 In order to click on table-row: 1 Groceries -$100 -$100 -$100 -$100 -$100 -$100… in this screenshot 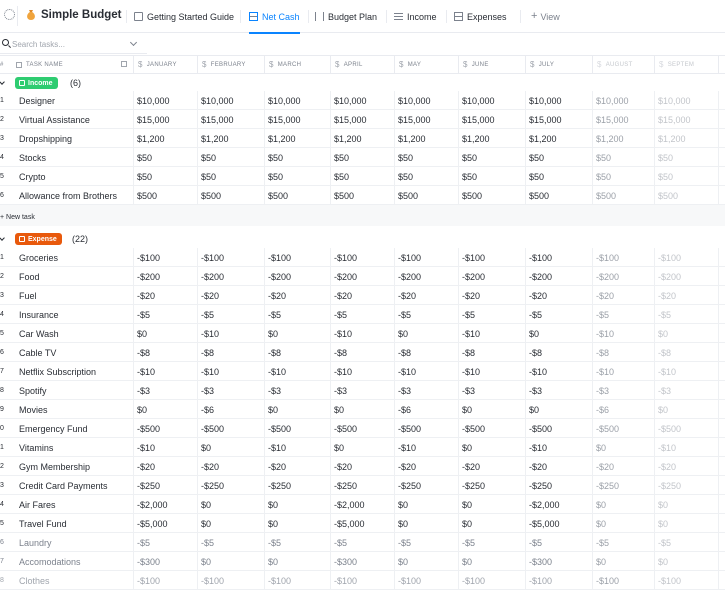, I will do `click(362, 257)`.